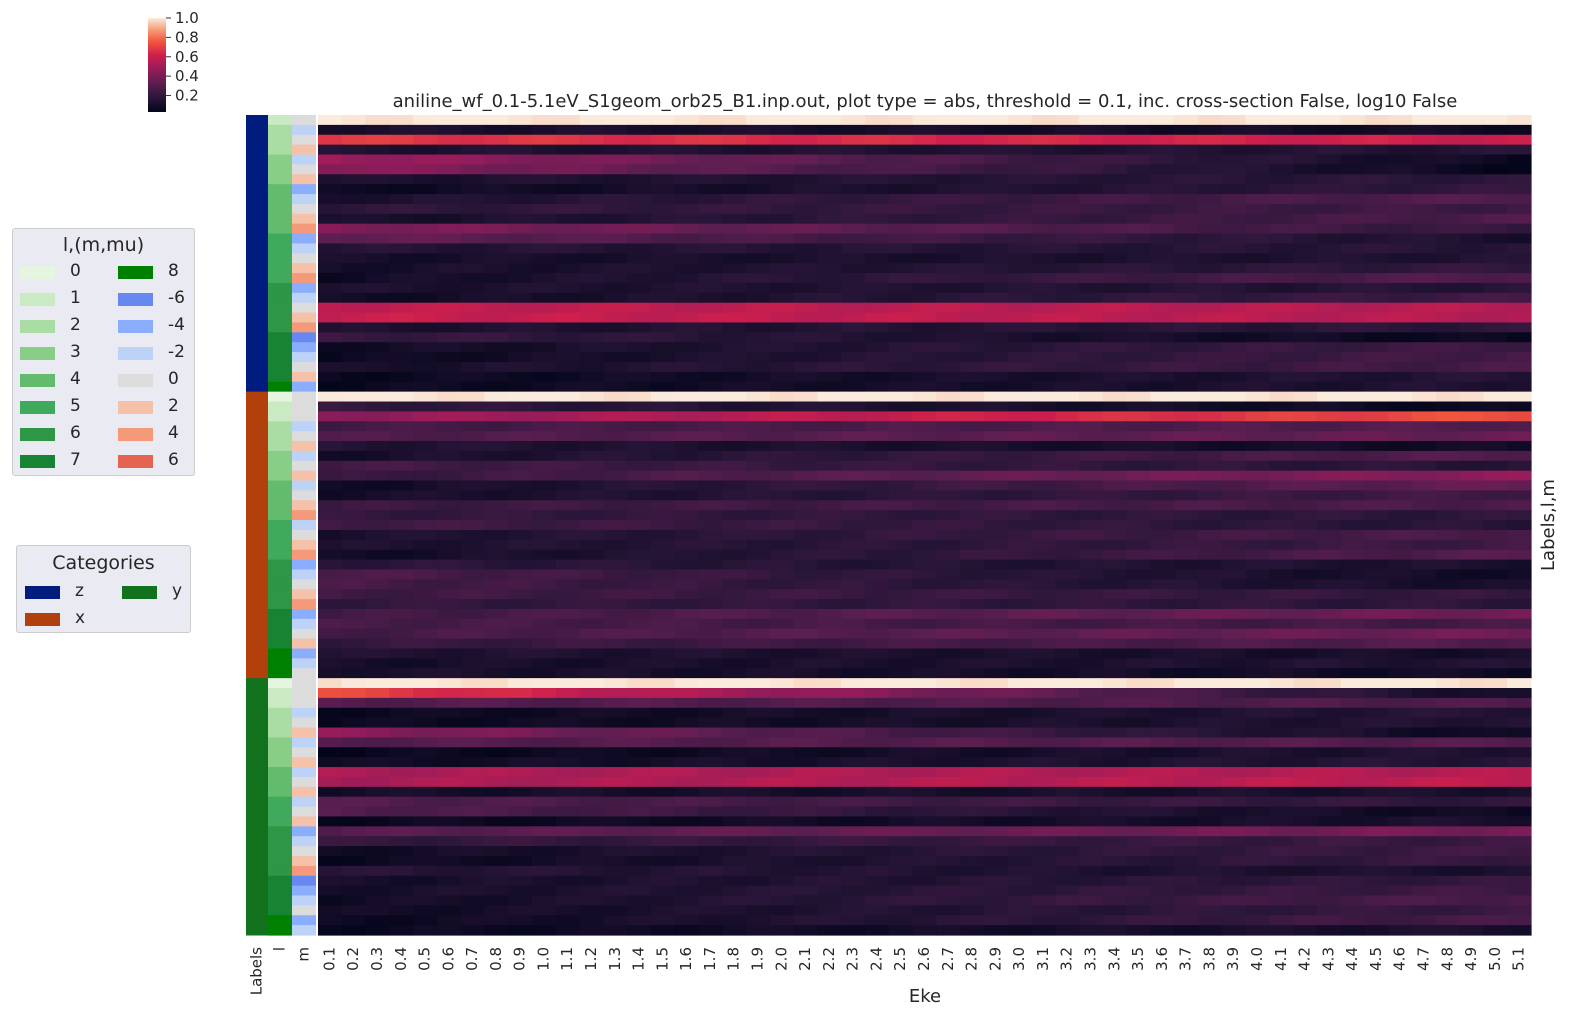 The image size is (1581, 1029). I want to click on x-tick-label: 2.7, so click(948, 959).